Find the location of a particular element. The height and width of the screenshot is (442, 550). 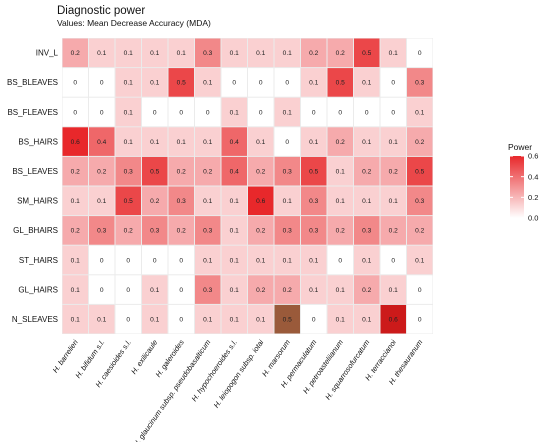

column-label: H. hypochoeroides s.l. is located at coordinates (214, 370).